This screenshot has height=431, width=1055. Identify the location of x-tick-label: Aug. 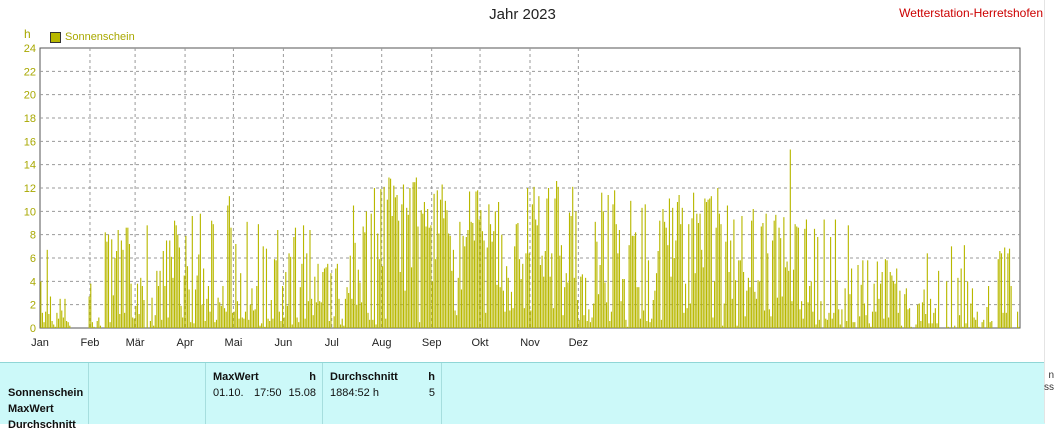
(382, 343).